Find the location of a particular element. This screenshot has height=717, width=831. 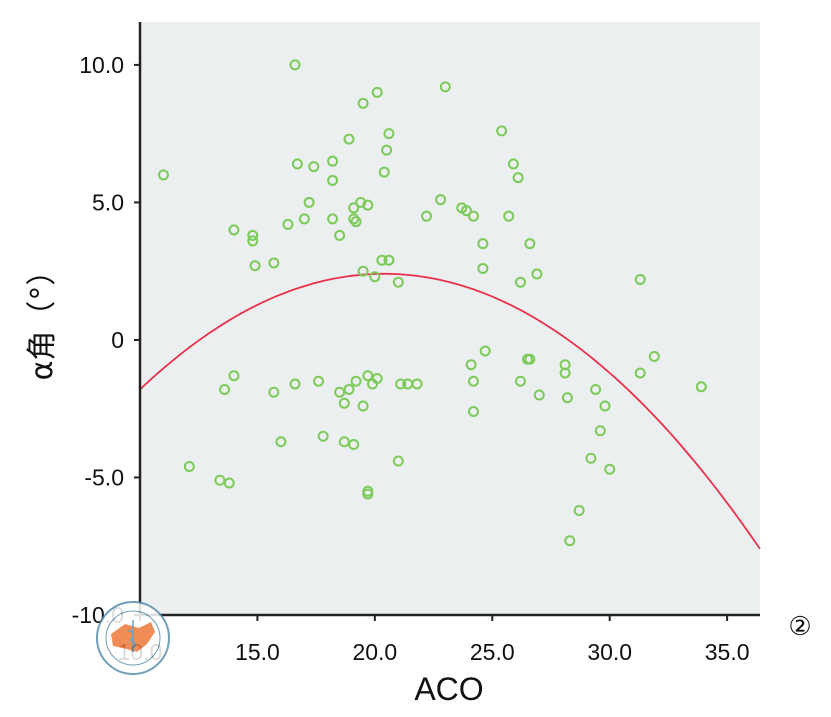

x-tick-label: 15.0 is located at coordinates (257, 652).